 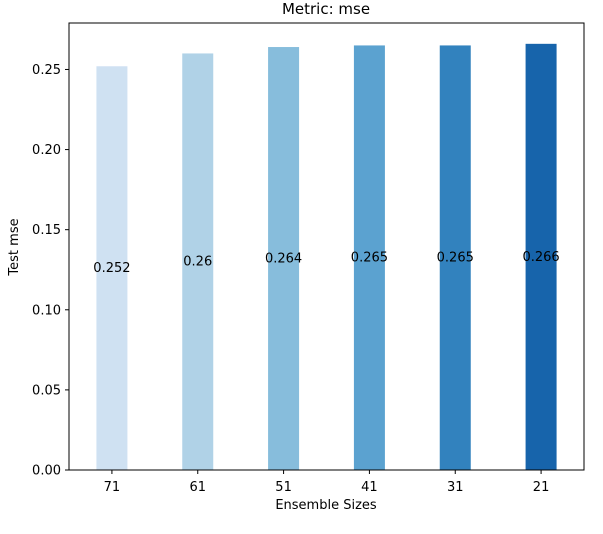 What do you see at coordinates (46, 390) in the screenshot?
I see `y-tick-label: 0.05` at bounding box center [46, 390].